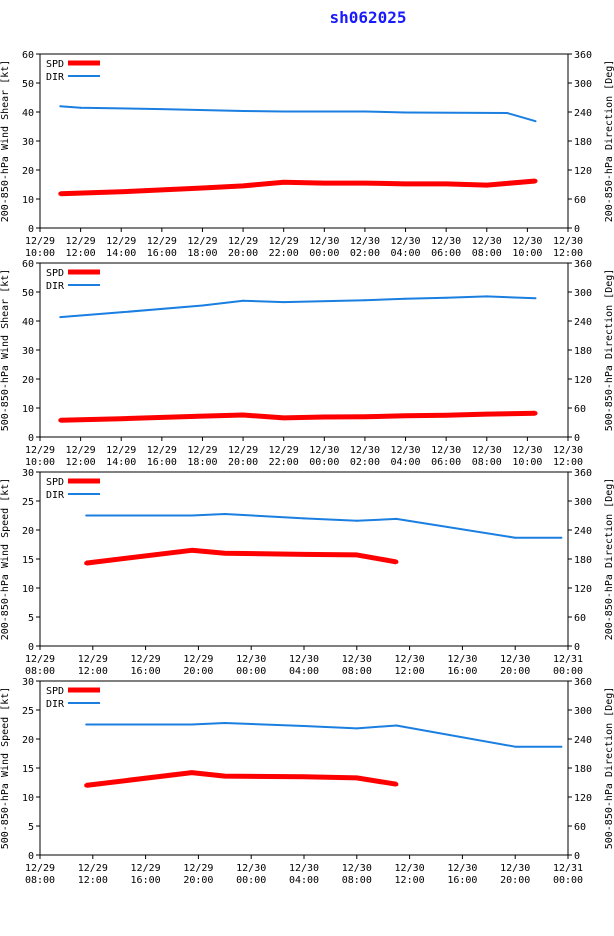  What do you see at coordinates (28, 502) in the screenshot?
I see `y-tick-label: 25` at bounding box center [28, 502].